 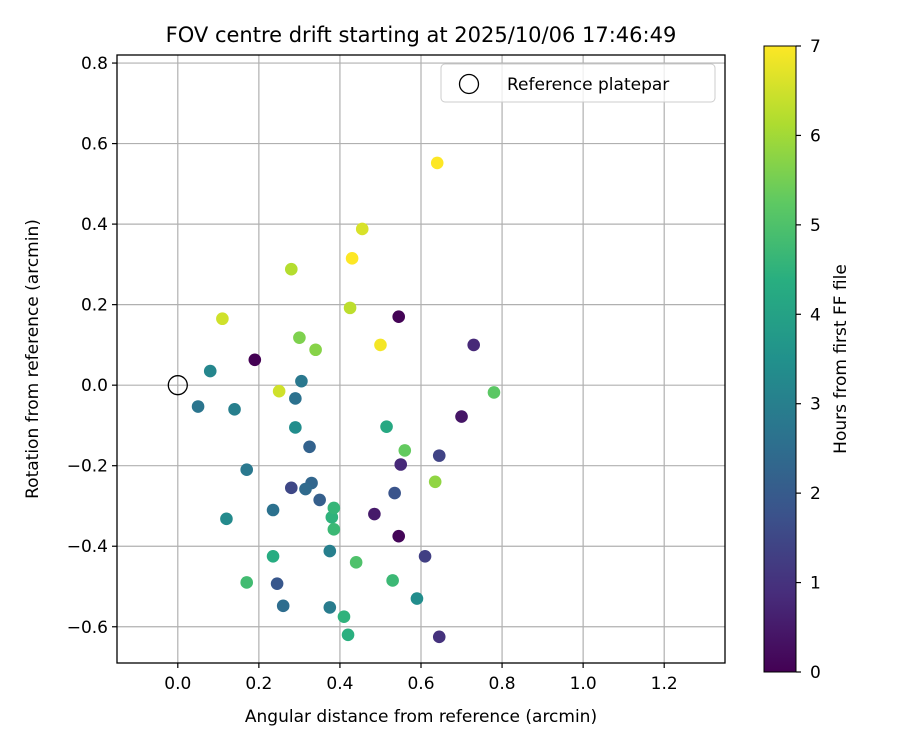 I want to click on x-axis-label: Angular distance from reference (arcmin), so click(x=421, y=717).